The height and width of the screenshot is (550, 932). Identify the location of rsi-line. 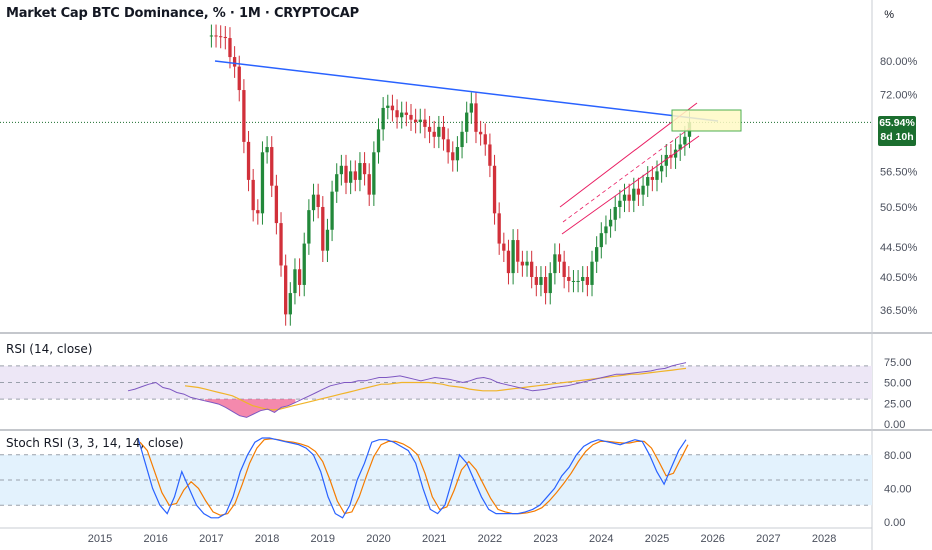
(407, 390).